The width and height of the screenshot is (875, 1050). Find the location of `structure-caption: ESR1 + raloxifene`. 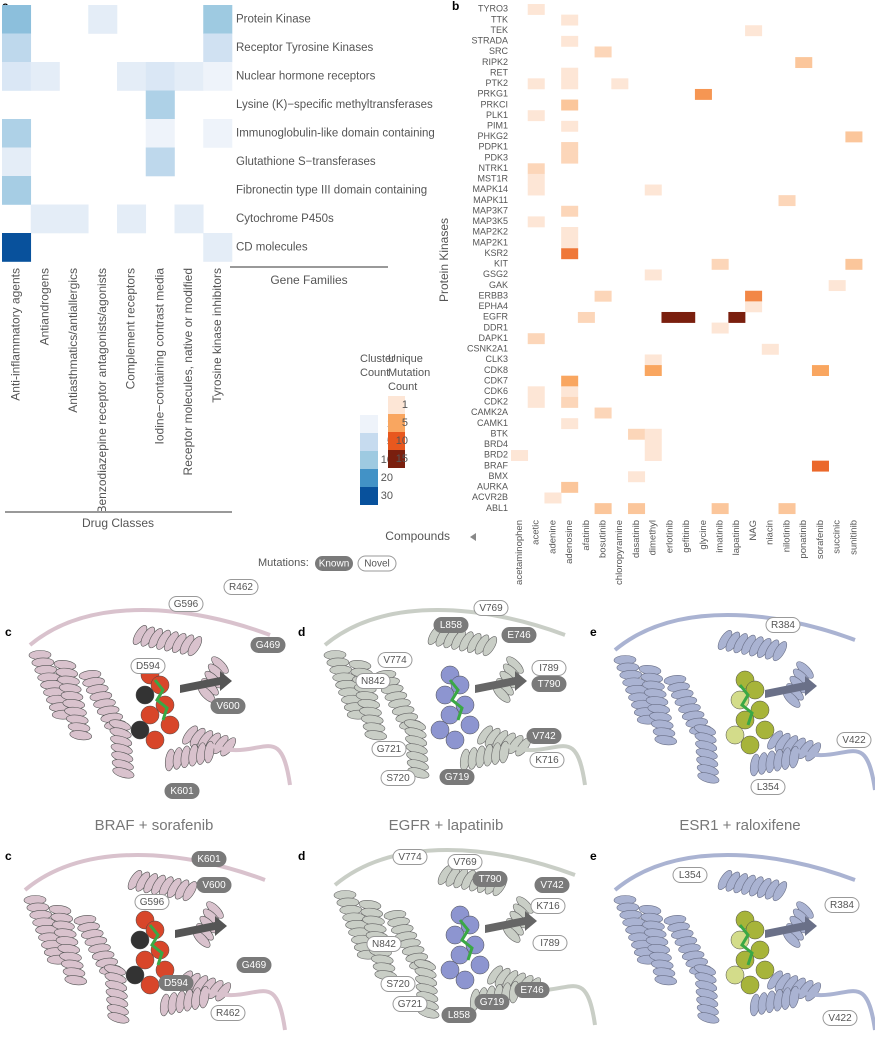

structure-caption: ESR1 + raloxifene is located at coordinates (739, 825).